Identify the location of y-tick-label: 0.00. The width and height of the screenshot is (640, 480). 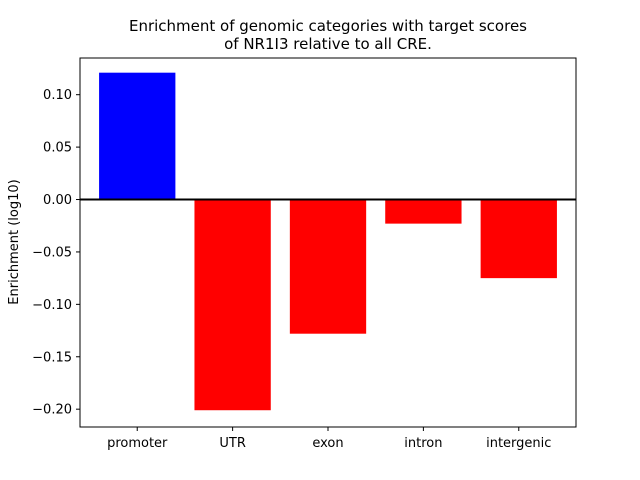
(57, 200).